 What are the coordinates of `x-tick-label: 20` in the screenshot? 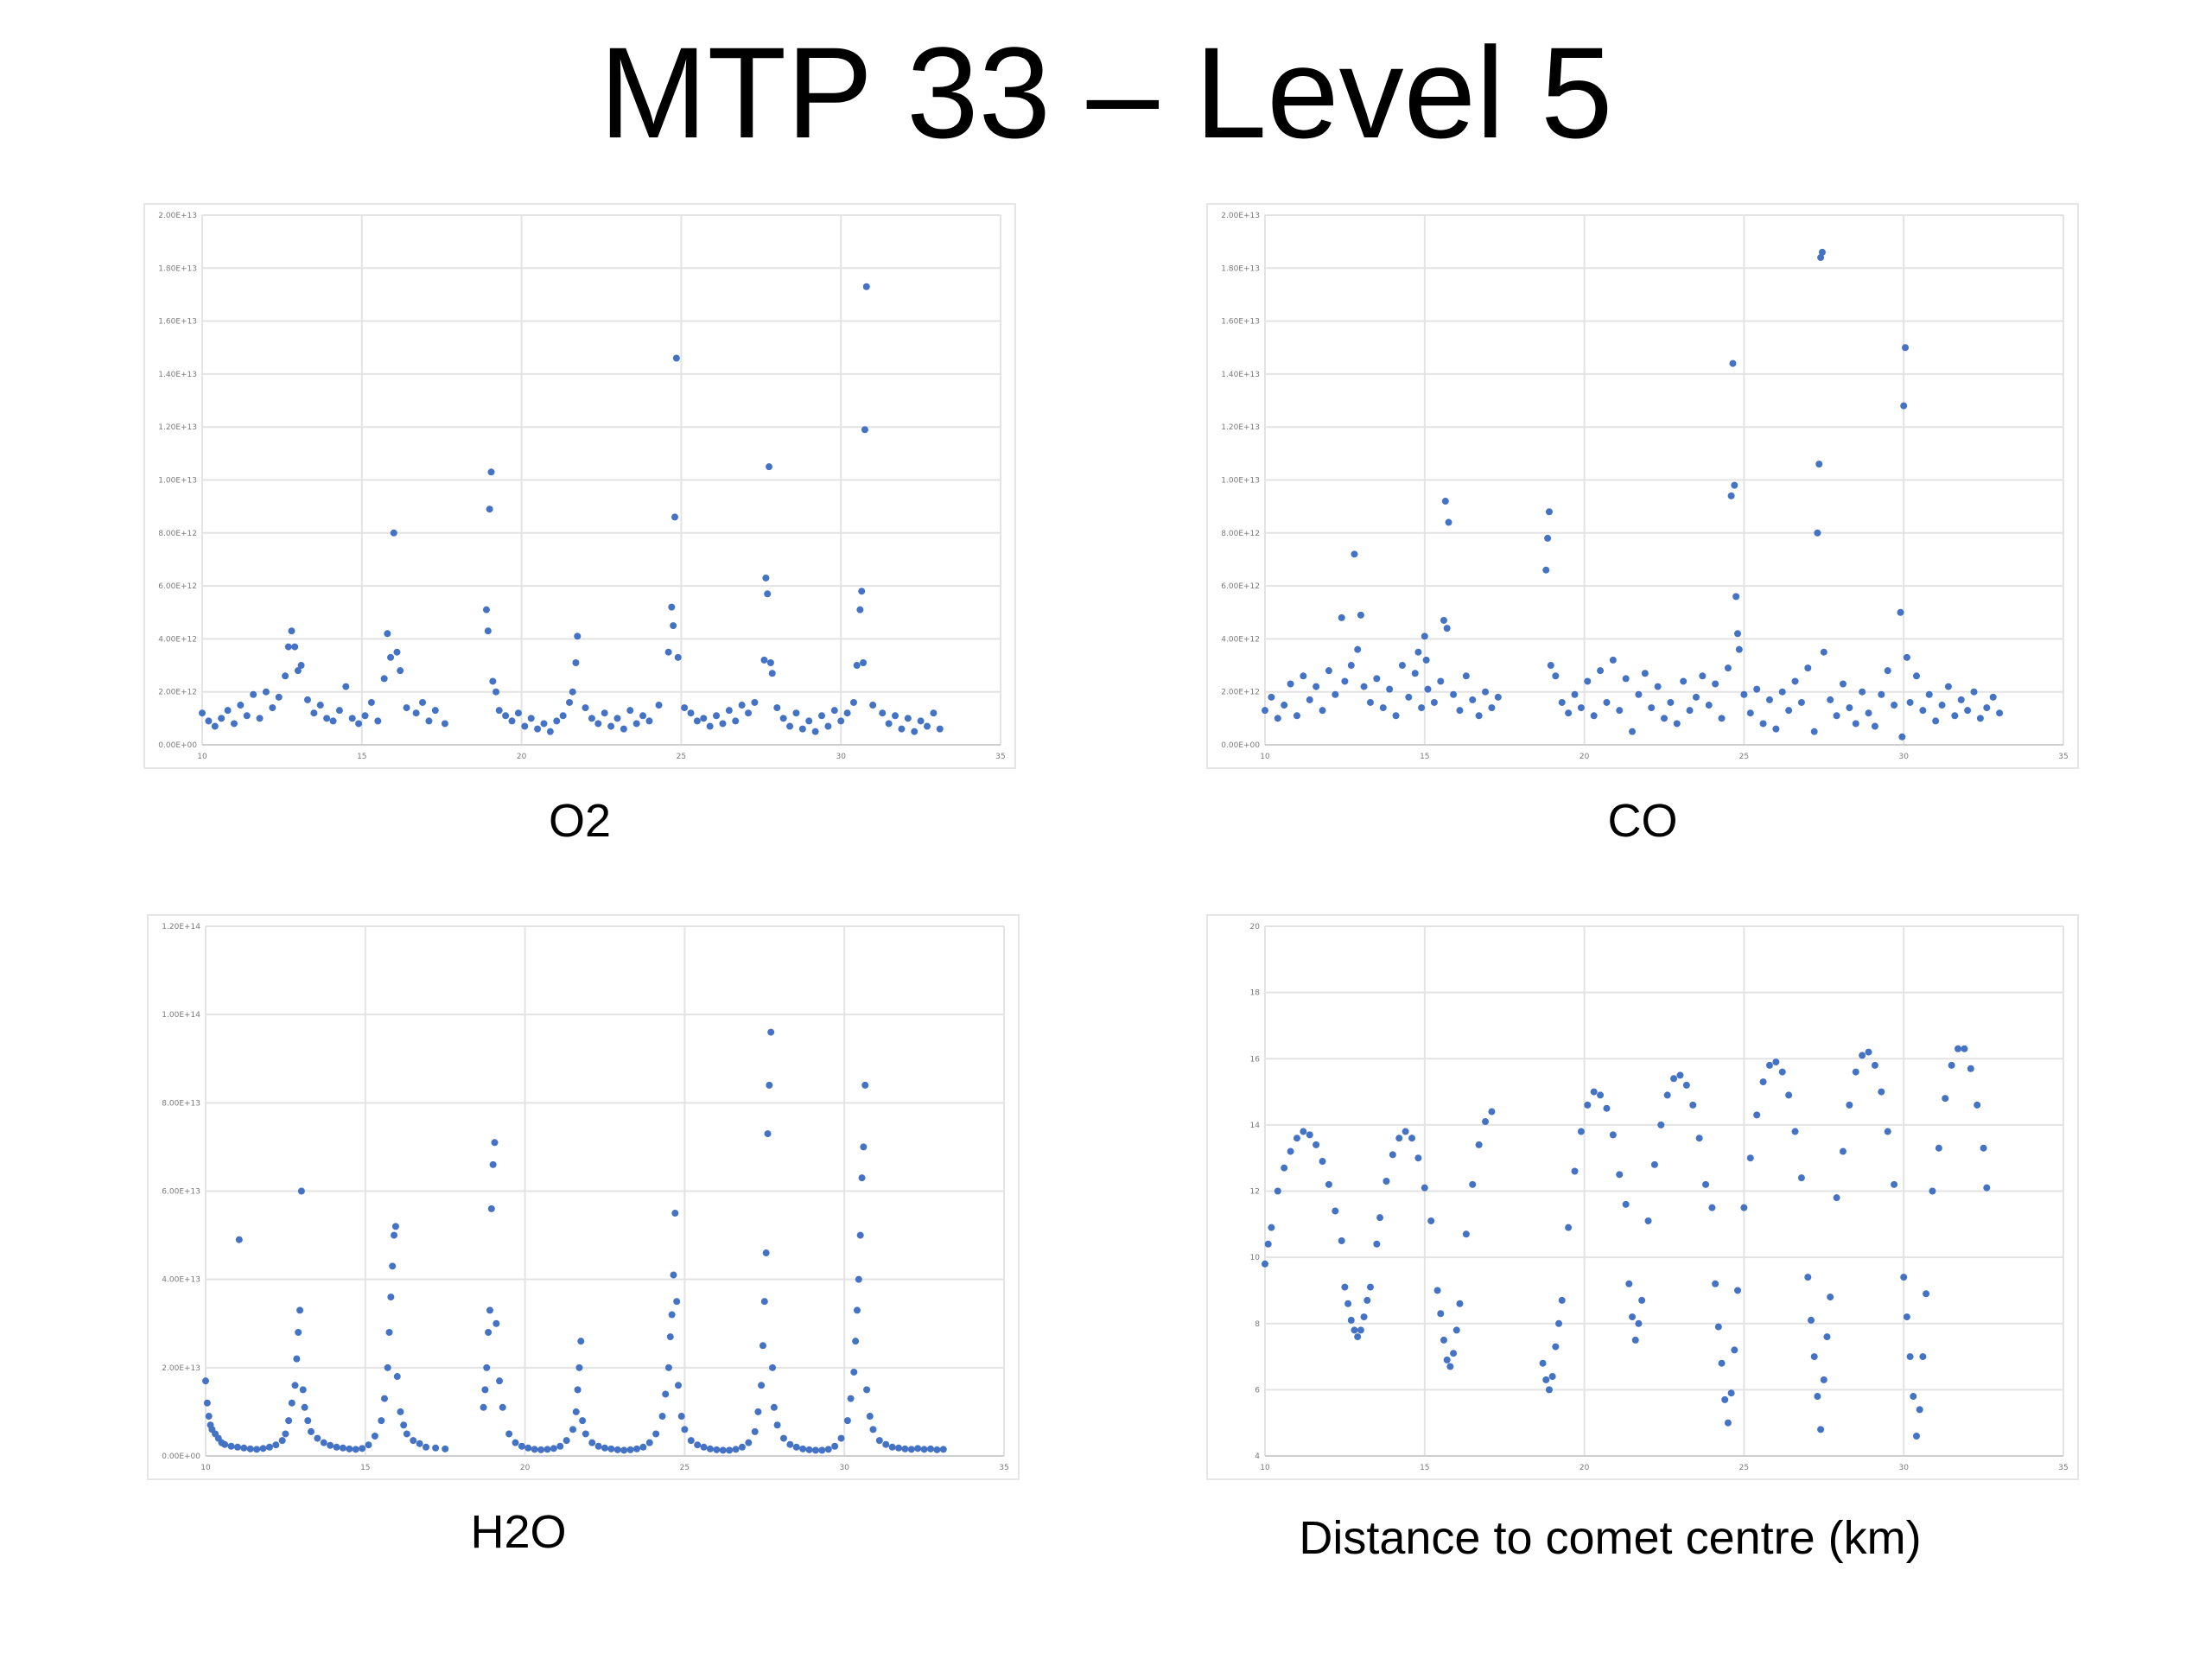 It's located at (525, 1468).